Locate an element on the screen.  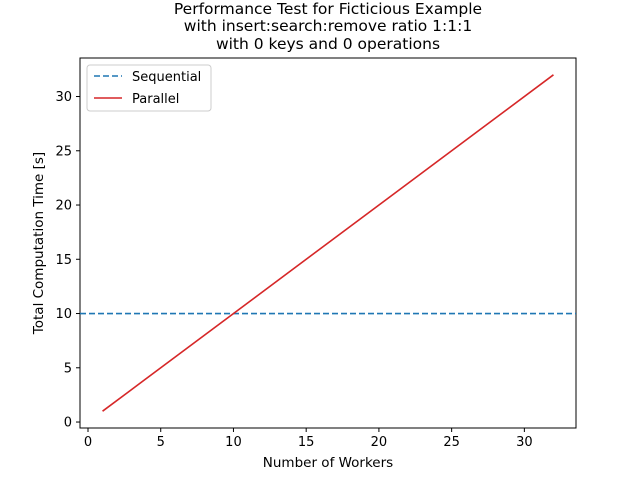
y-axis-ticks: 0 5 10 15 20 25 30 is located at coordinates (67, 260).